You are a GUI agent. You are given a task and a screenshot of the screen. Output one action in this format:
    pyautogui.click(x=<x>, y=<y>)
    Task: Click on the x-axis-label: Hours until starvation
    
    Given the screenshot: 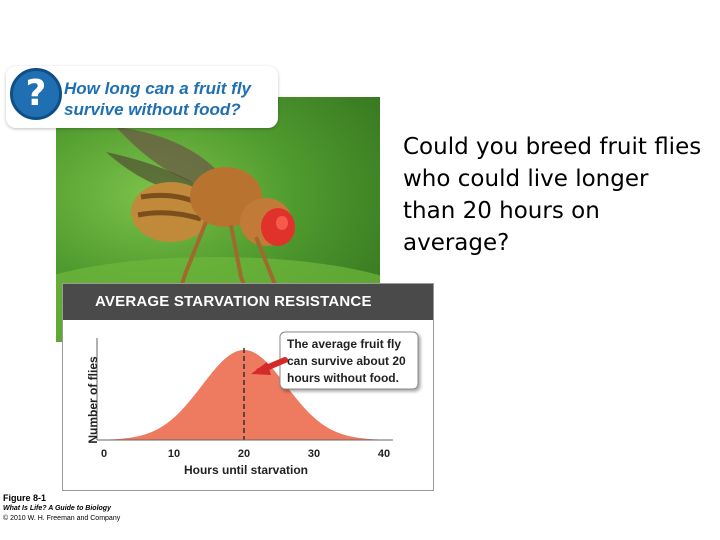 What is the action you would take?
    pyautogui.click(x=246, y=470)
    